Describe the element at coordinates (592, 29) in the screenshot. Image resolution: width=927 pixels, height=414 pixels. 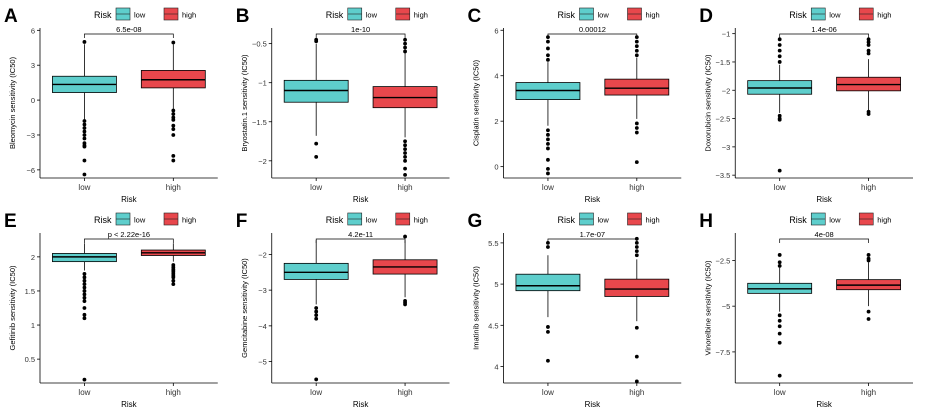
I see `p-value-label: 0.00012` at that location.